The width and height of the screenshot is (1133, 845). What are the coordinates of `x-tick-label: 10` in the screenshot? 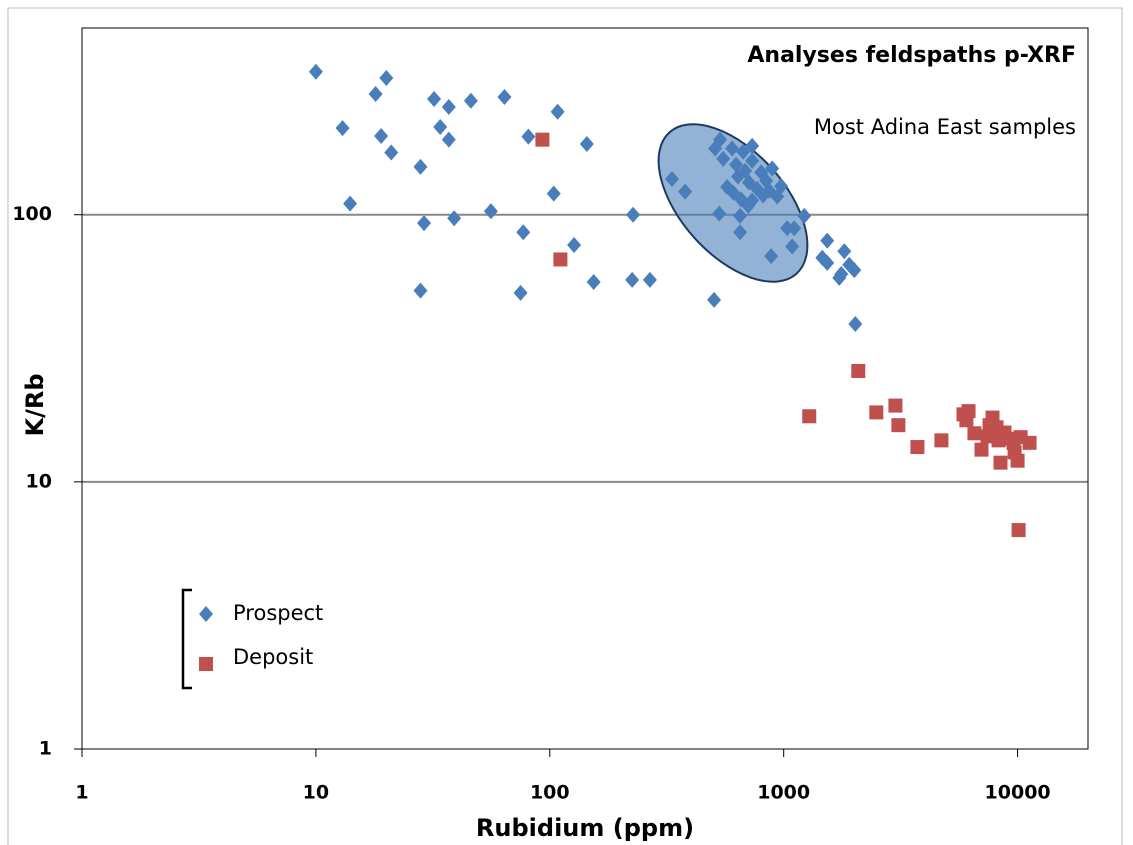 It's located at (316, 793).